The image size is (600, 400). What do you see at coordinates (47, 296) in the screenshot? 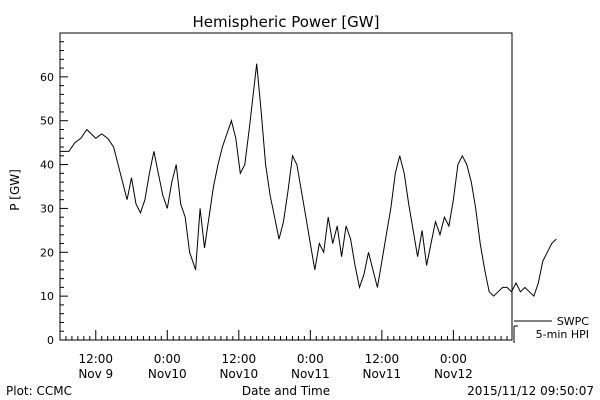
I see `y-tick-label: 10` at bounding box center [47, 296].